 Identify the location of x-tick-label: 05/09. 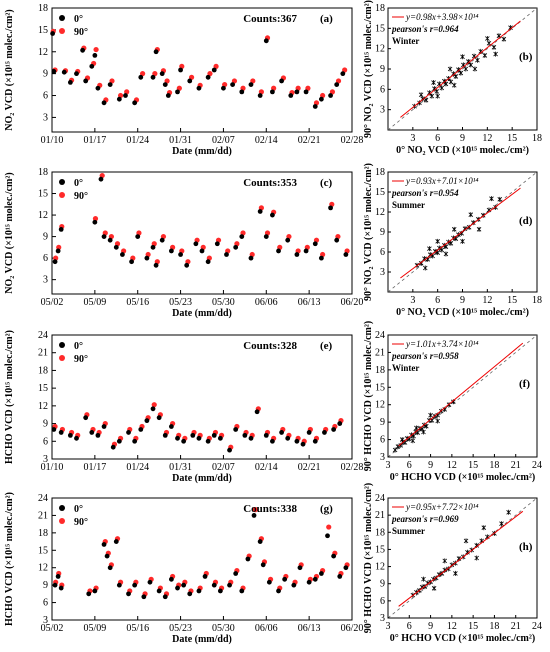
(94, 628).